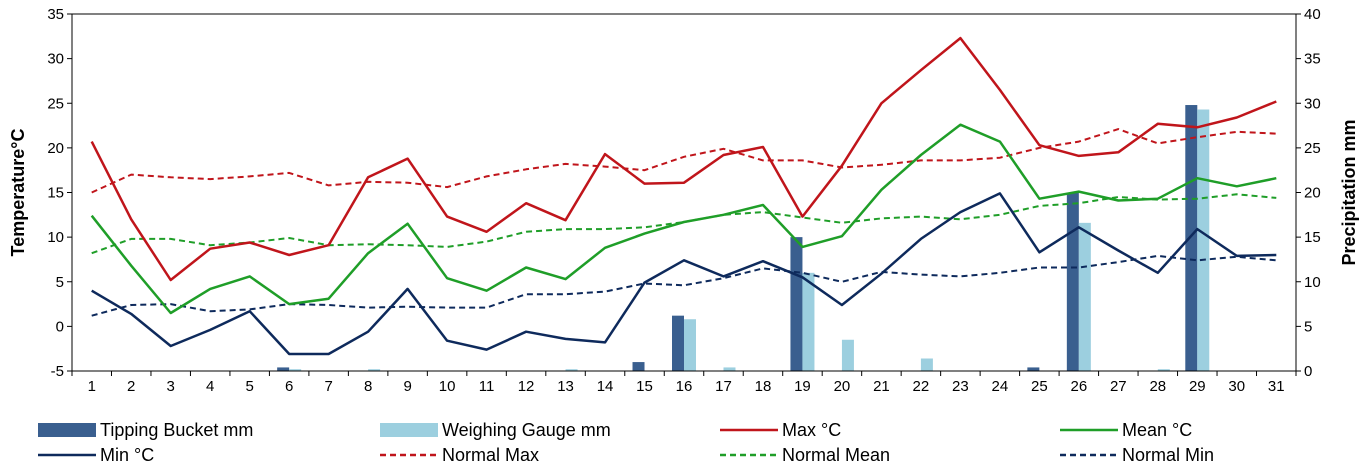 This screenshot has width=1369, height=470. I want to click on x-tick-label: 3, so click(171, 386).